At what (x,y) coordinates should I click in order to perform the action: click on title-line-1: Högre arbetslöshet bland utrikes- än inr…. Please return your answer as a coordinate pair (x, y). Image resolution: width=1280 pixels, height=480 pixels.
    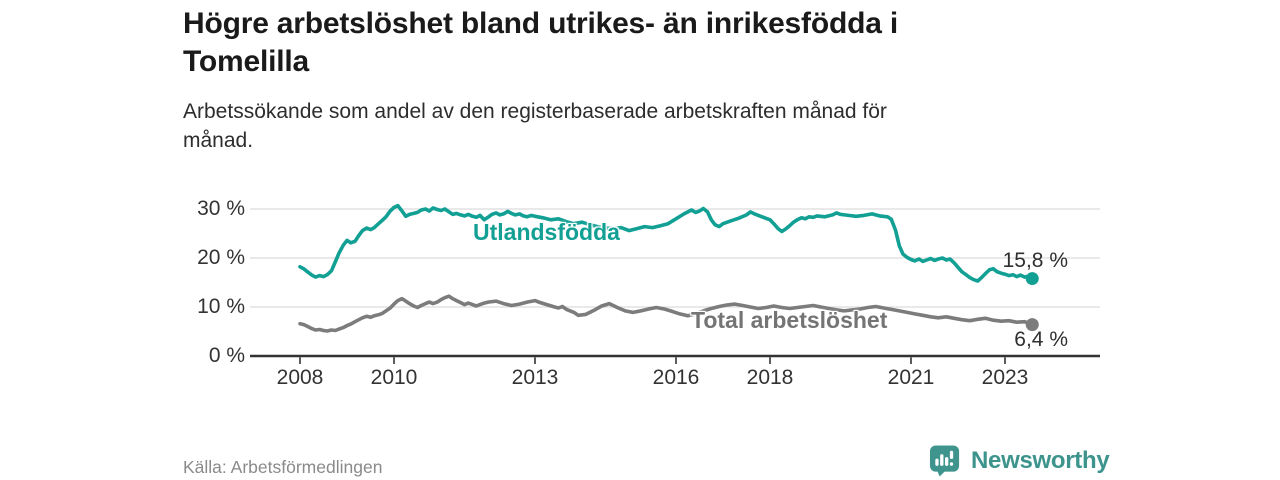
    Looking at the image, I should click on (540, 23).